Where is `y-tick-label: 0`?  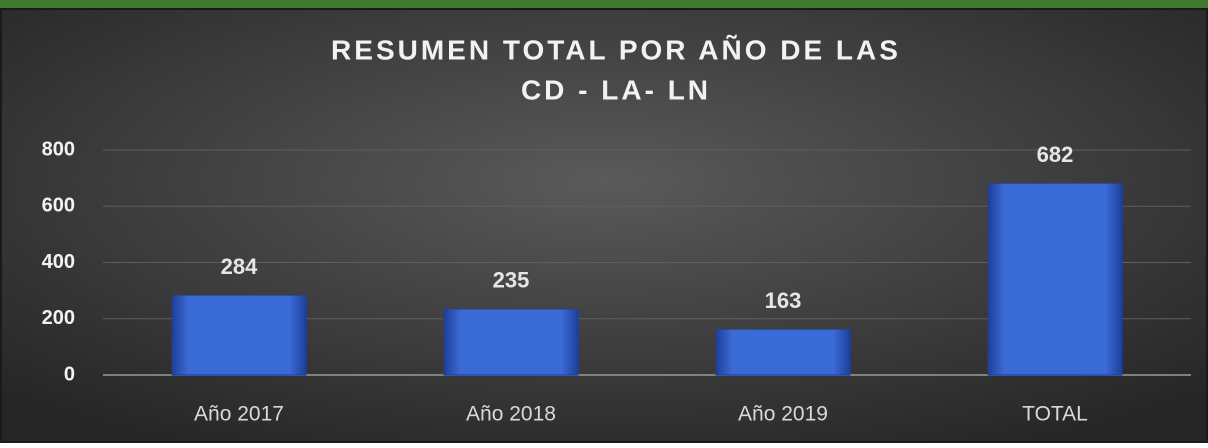 y-tick-label: 0 is located at coordinates (69, 374).